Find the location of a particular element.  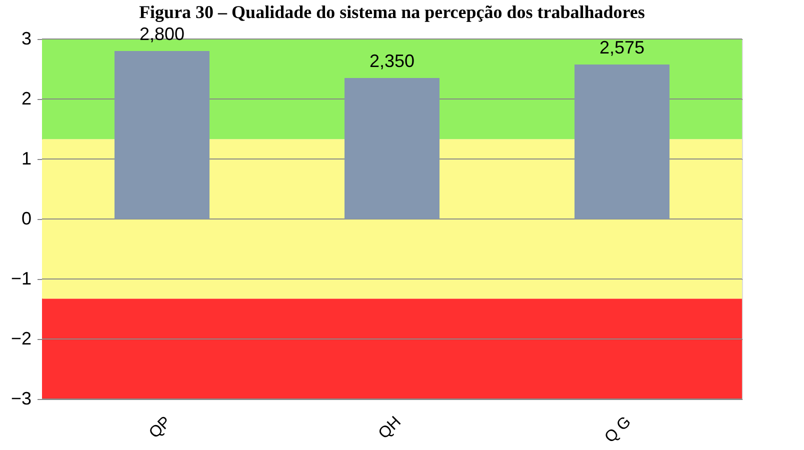

text: 2,800 is located at coordinates (162, 34).